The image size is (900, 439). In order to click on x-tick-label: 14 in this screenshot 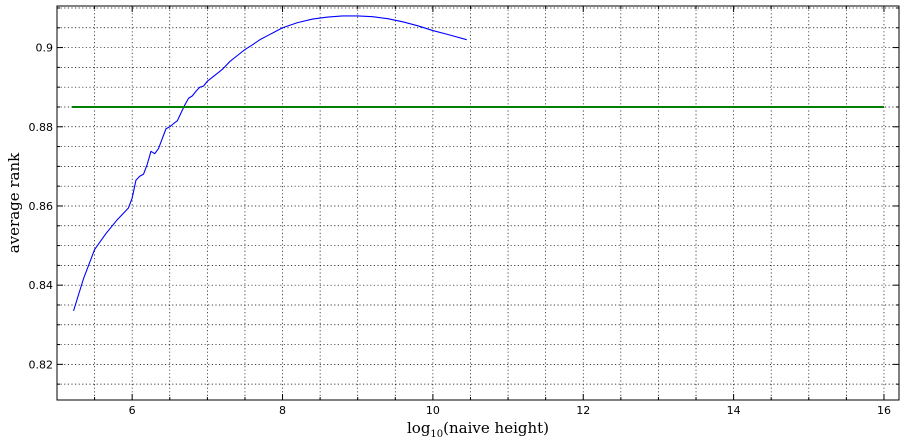, I will do `click(734, 410)`.